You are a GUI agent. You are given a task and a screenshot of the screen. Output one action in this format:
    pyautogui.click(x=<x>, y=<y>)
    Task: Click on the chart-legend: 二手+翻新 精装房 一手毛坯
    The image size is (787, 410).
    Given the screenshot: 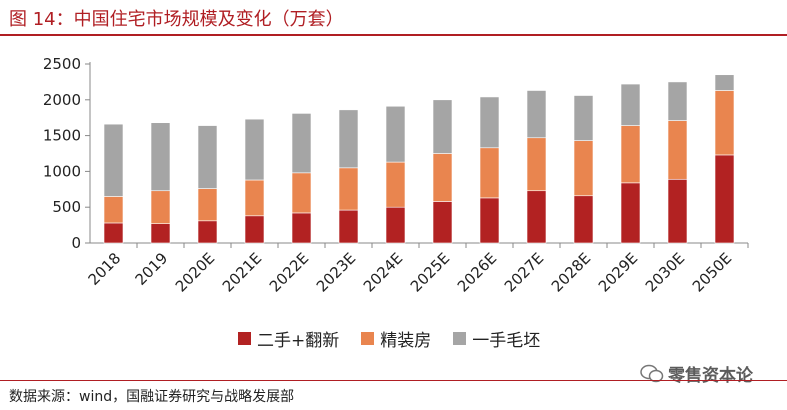 What is the action you would take?
    pyautogui.click(x=389, y=338)
    